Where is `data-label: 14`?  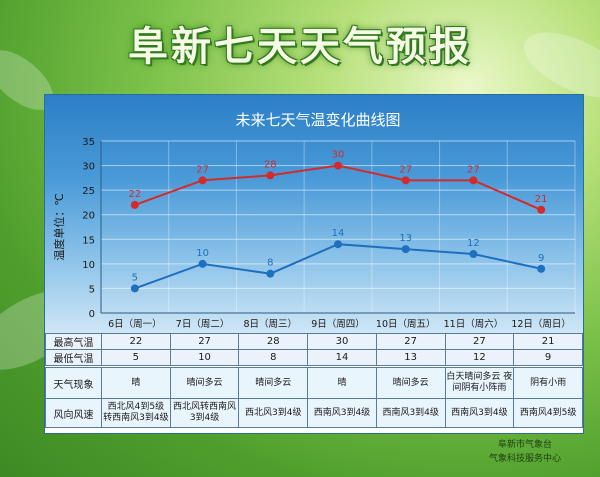 data-label: 14 is located at coordinates (338, 233).